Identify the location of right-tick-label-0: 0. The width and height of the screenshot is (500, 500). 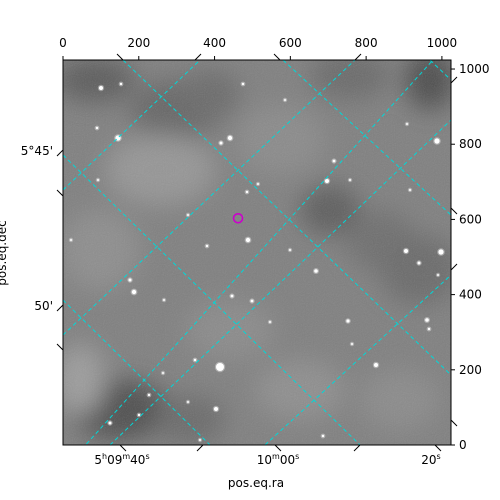
(463, 445).